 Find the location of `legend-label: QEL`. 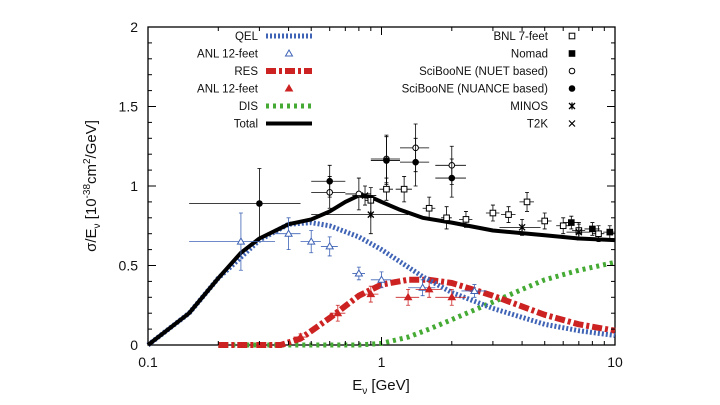

legend-label: QEL is located at coordinates (247, 37).